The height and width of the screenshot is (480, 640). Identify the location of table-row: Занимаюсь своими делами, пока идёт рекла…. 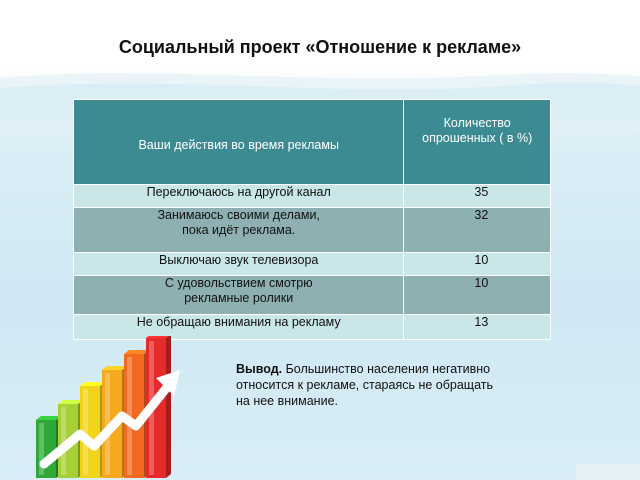
(311, 230).